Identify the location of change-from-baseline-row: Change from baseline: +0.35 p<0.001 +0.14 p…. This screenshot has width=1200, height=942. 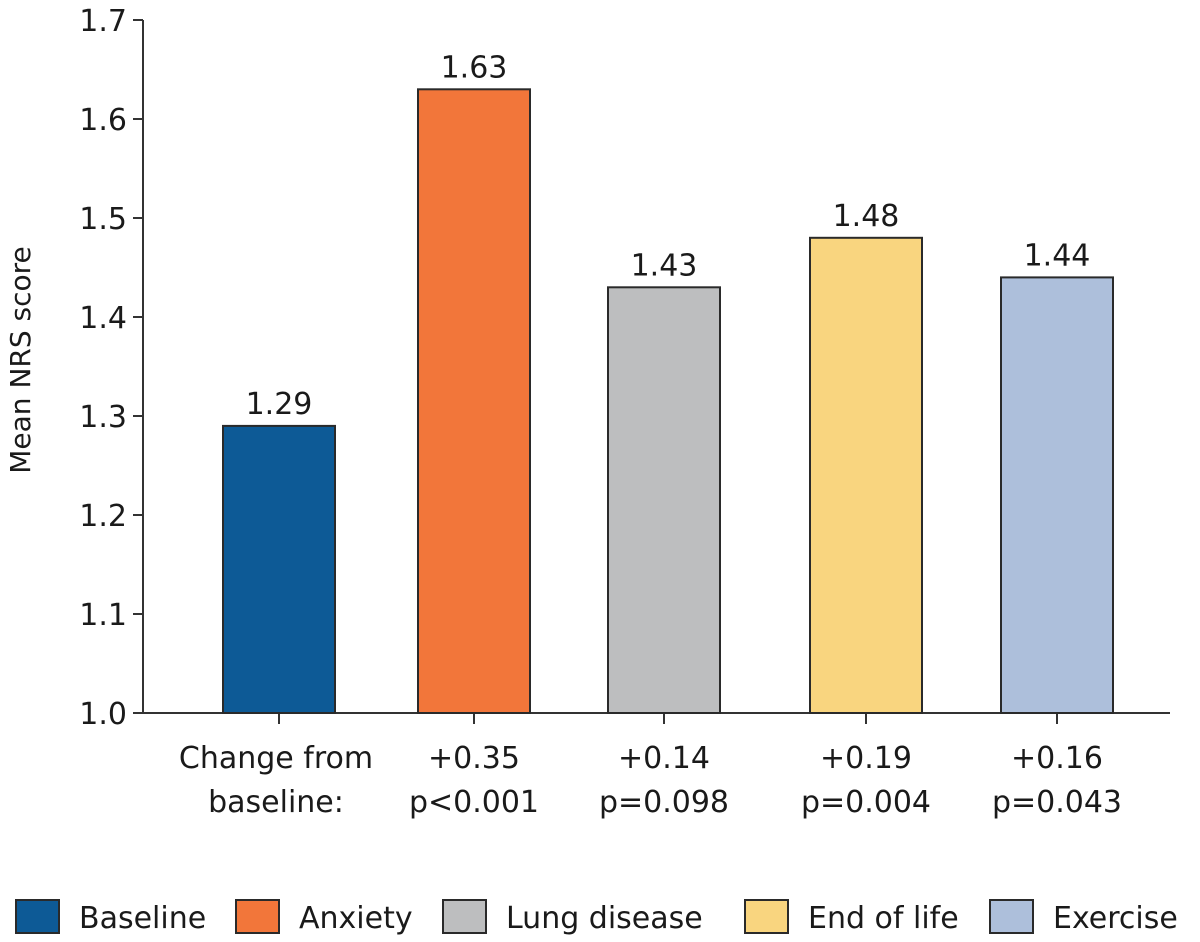
(650, 780).